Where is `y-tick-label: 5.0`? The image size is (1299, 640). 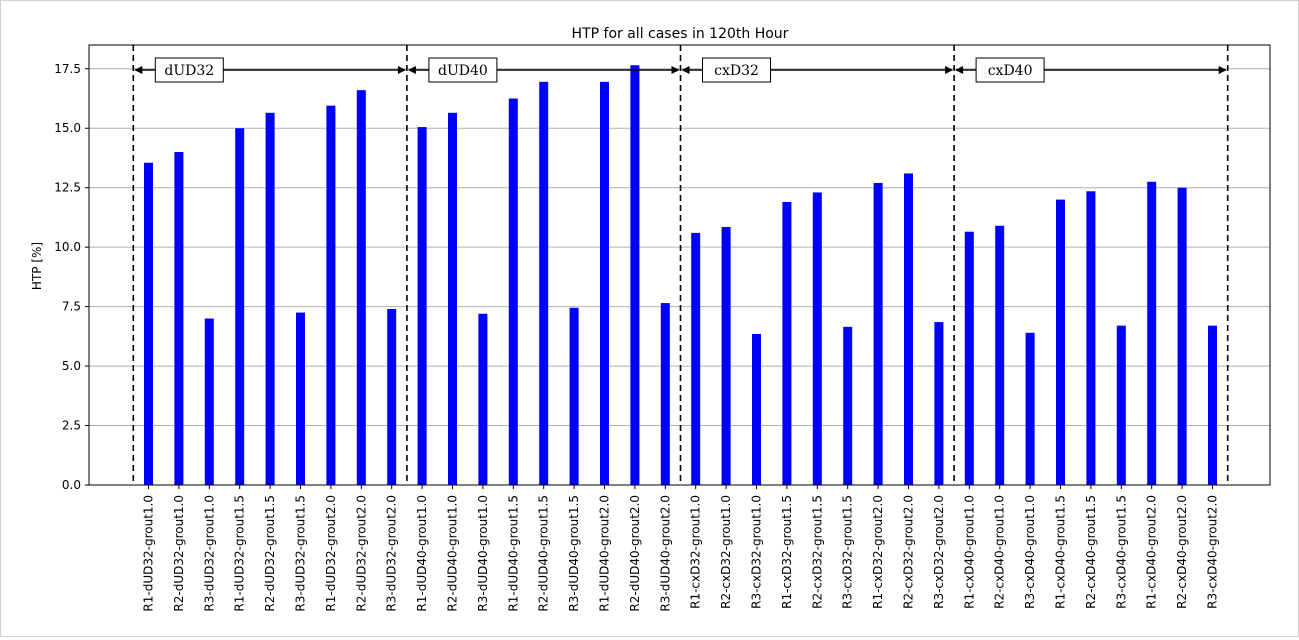
y-tick-label: 5.0 is located at coordinates (71, 366).